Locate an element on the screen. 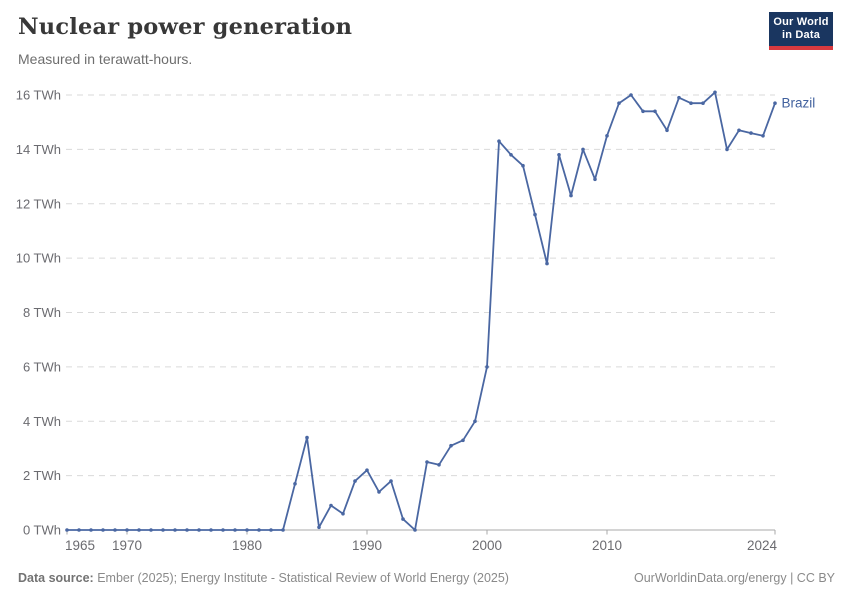 The width and height of the screenshot is (850, 600). owid-logo: Our World in Data is located at coordinates (801, 31).